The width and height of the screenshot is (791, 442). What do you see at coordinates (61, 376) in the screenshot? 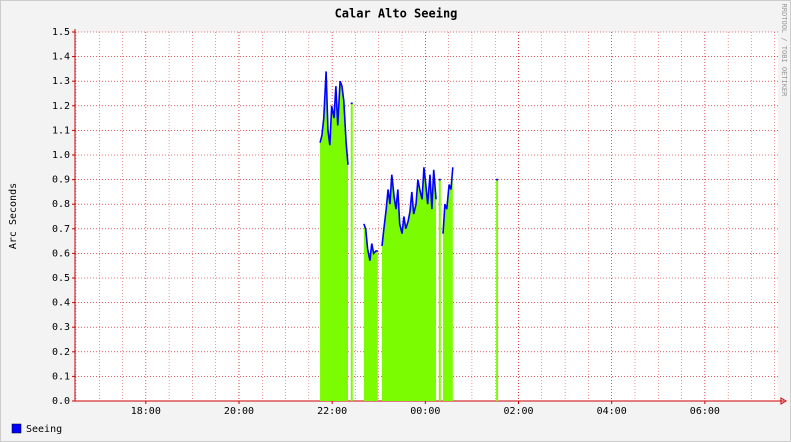
I see `y-tick-label: 0.1` at bounding box center [61, 376].